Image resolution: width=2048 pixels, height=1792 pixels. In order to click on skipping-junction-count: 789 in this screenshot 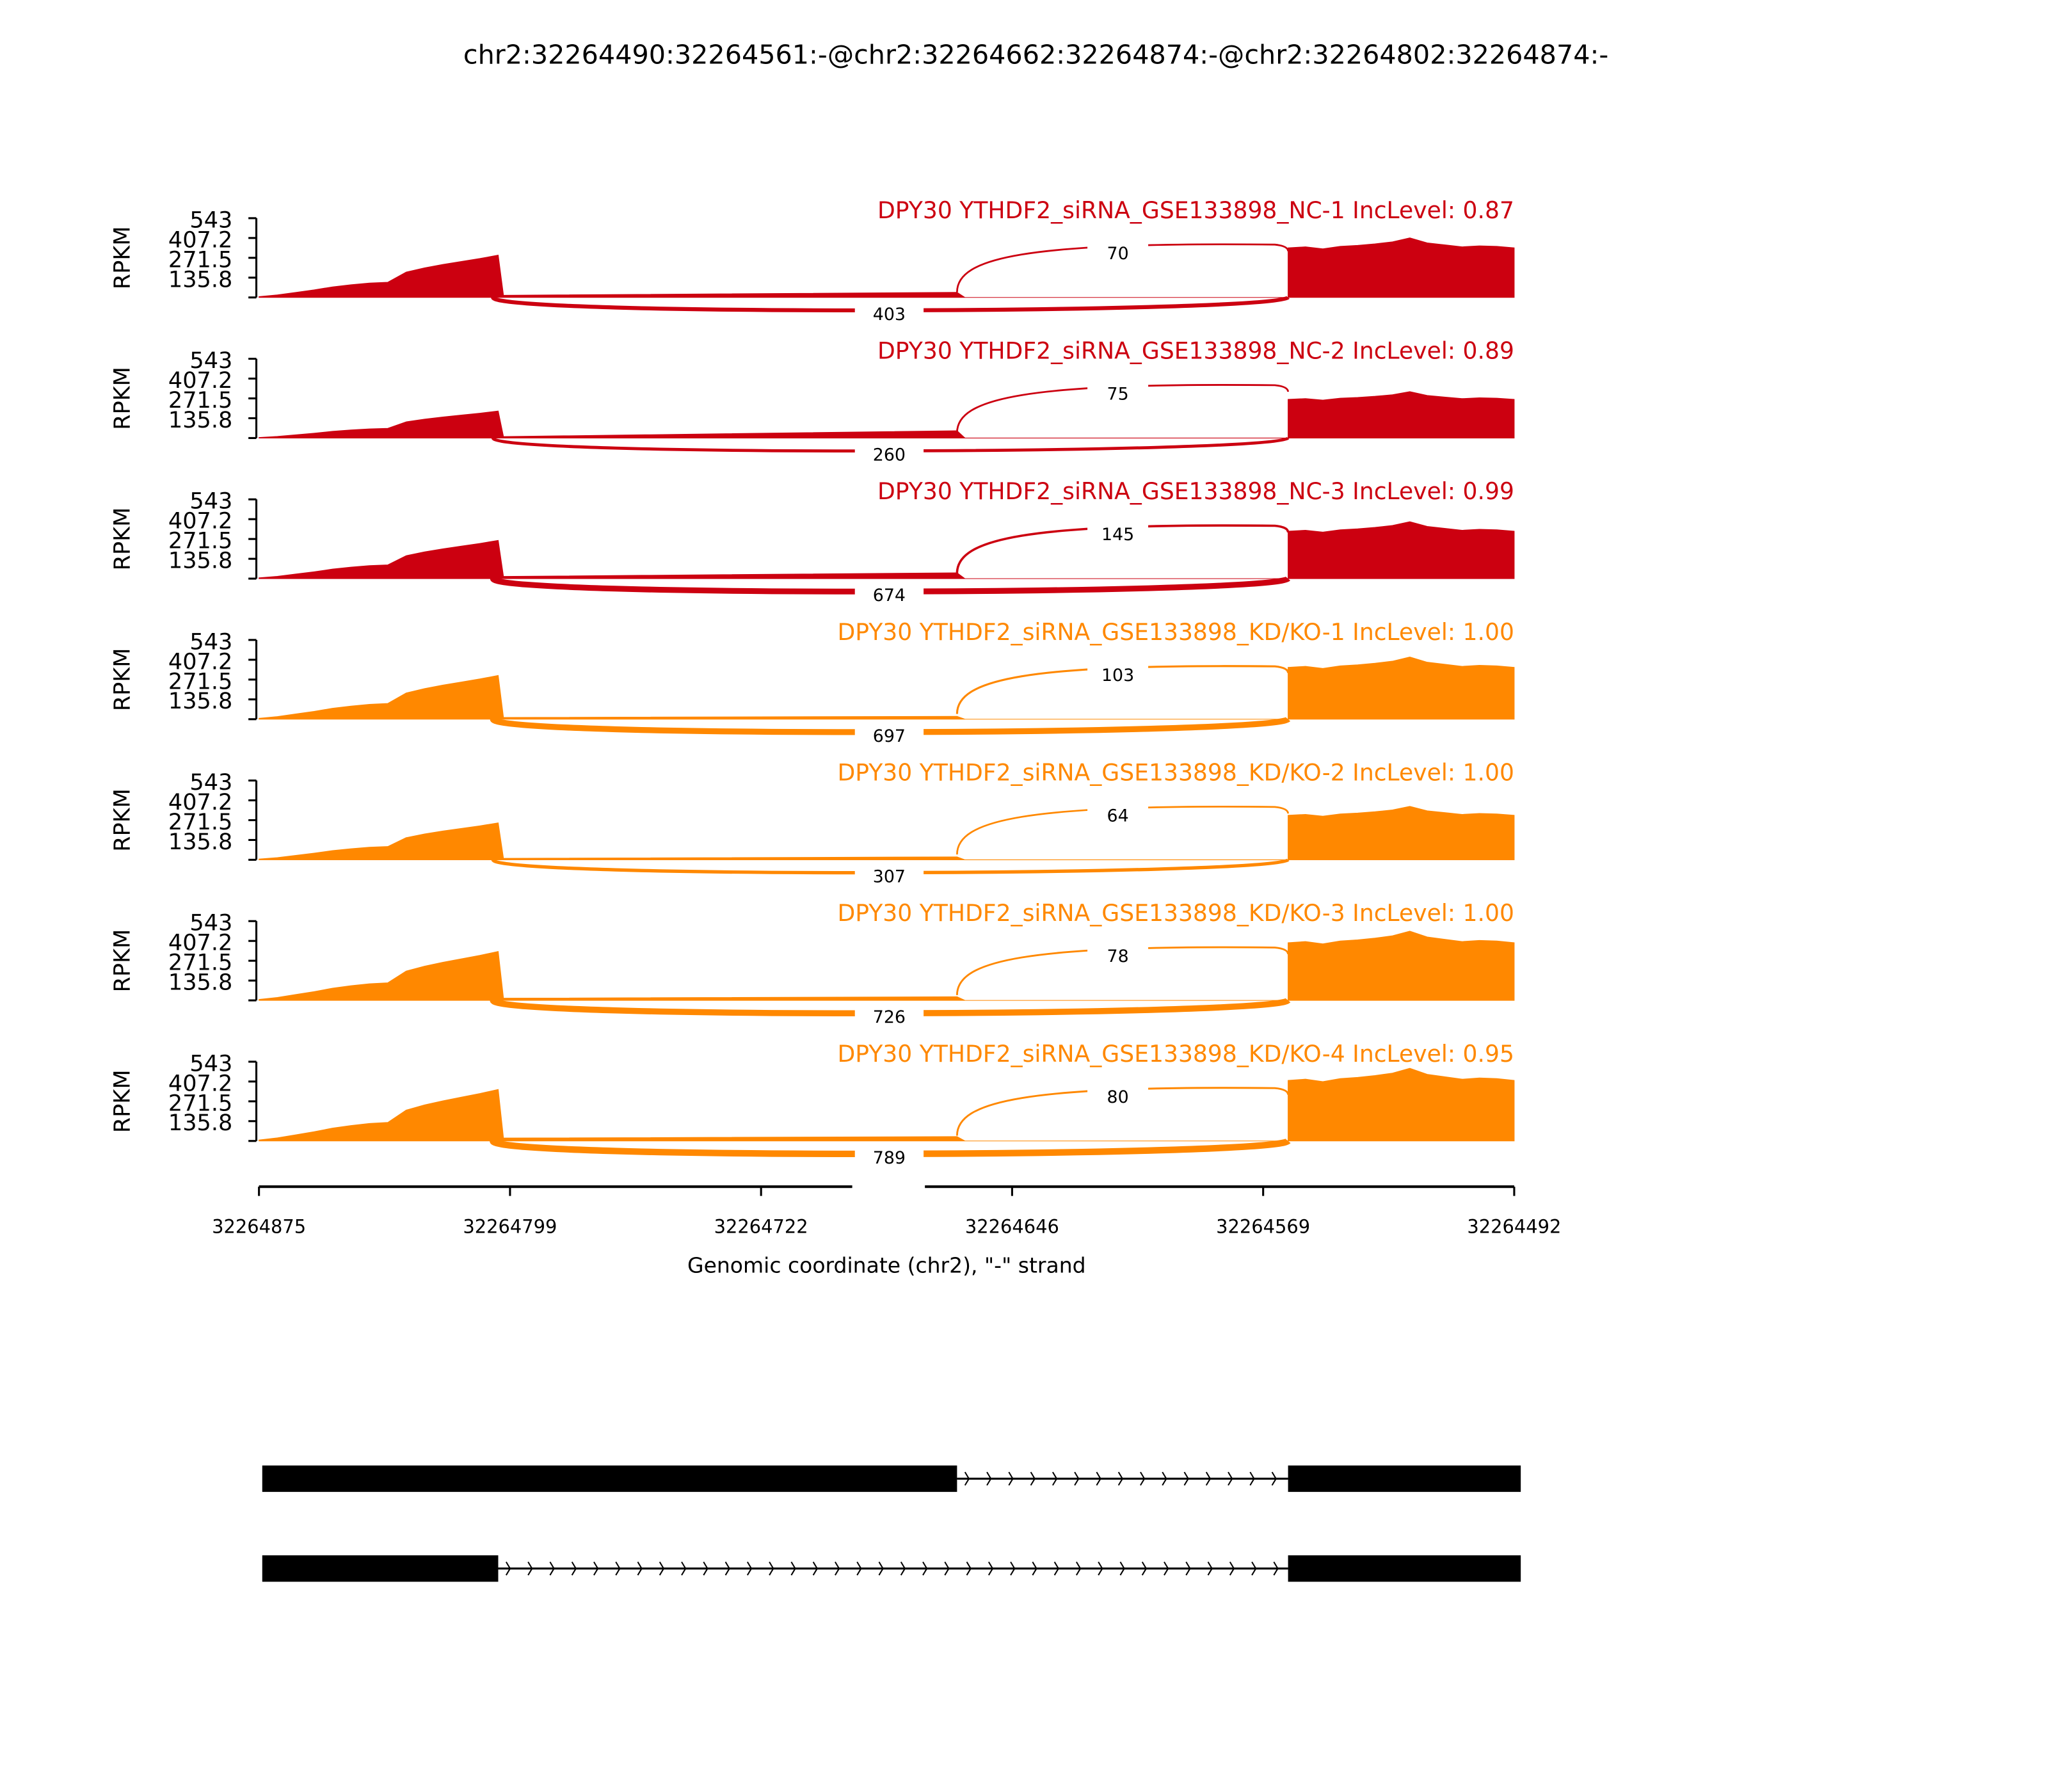, I will do `click(889, 1158)`.